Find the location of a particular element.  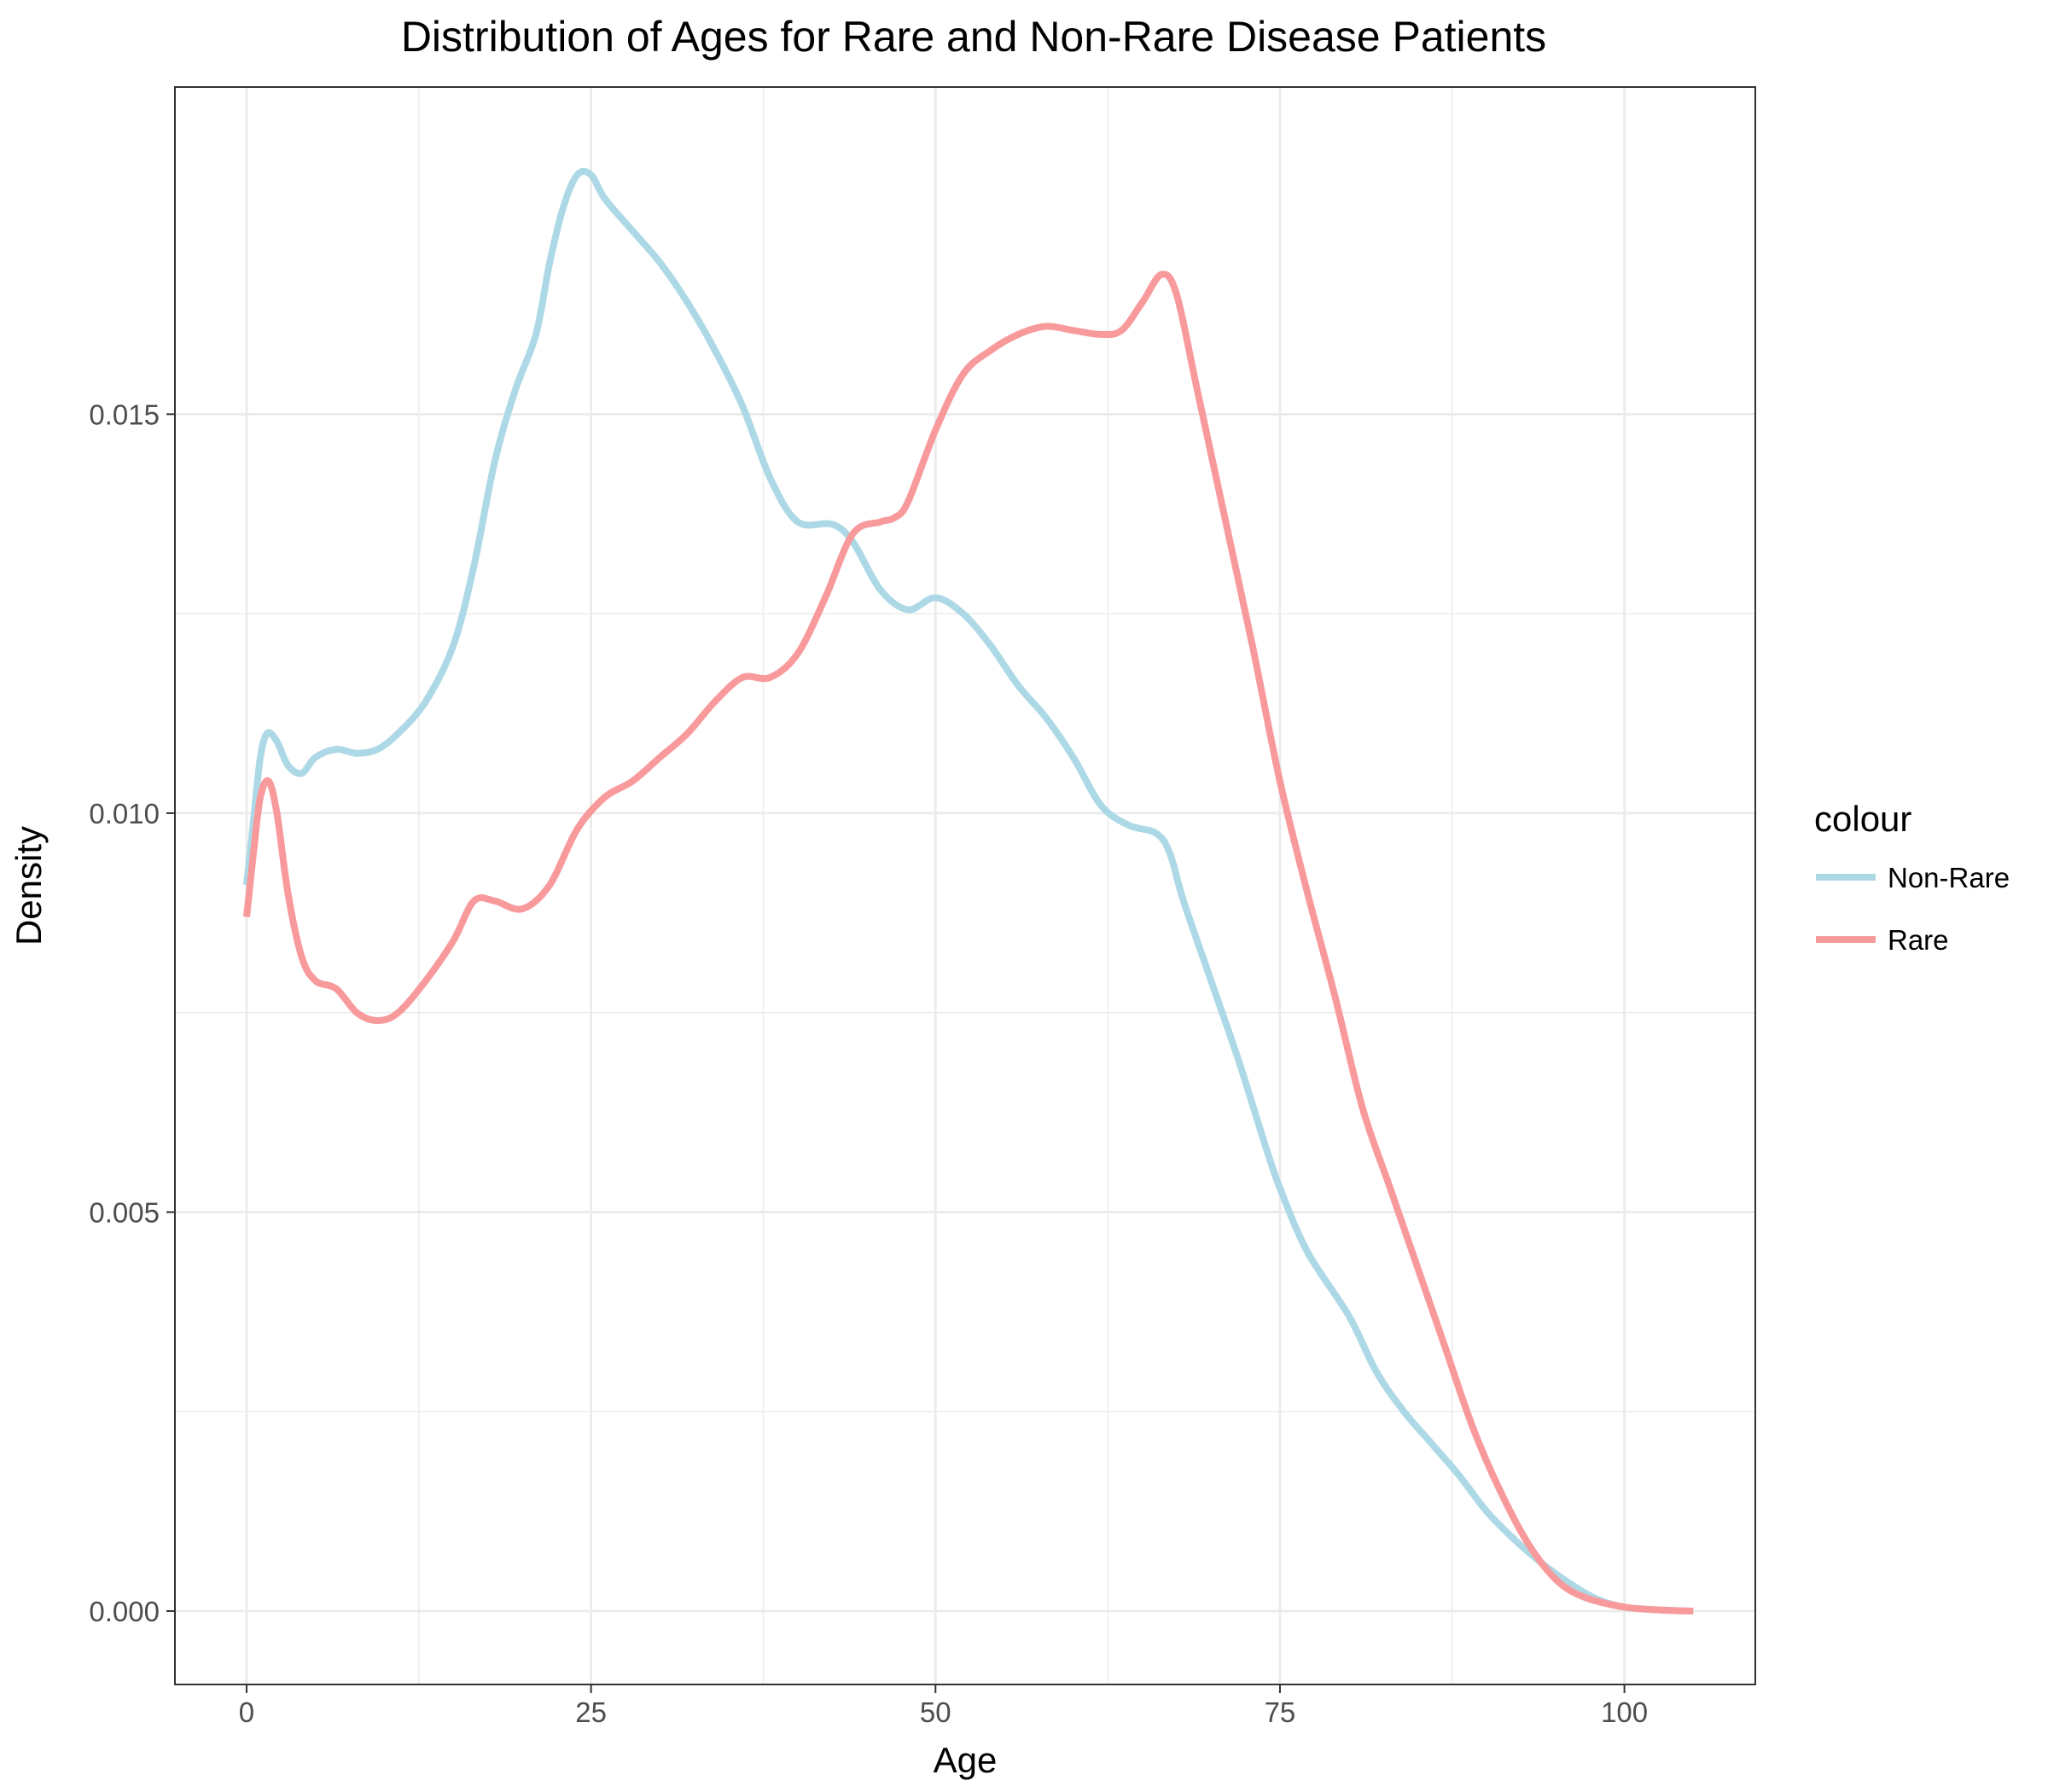

x-tick-label: 50 is located at coordinates (936, 1712).